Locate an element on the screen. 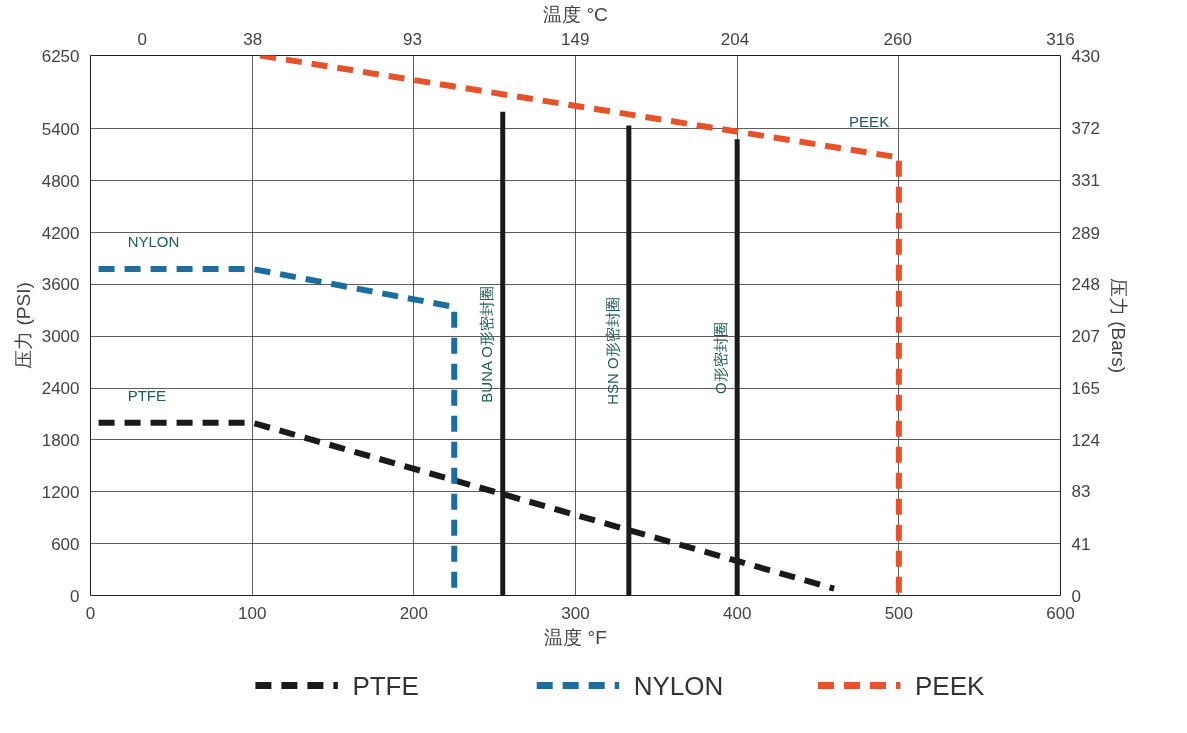  y2-tick-label: 289 is located at coordinates (1085, 233).